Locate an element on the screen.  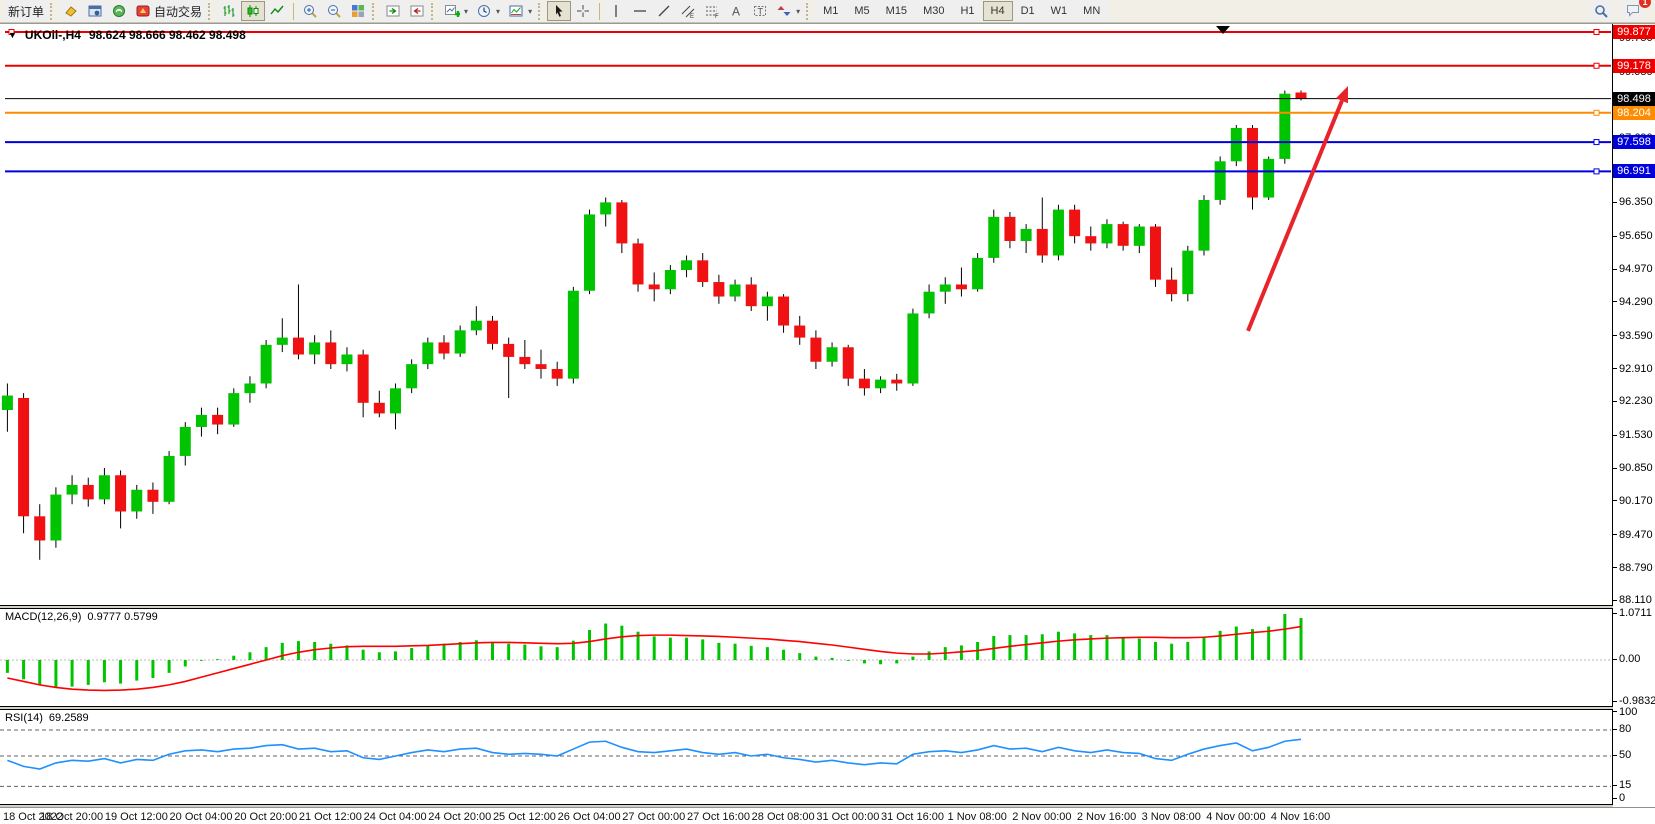
toolbar-grip is located at coordinates (808, 11).